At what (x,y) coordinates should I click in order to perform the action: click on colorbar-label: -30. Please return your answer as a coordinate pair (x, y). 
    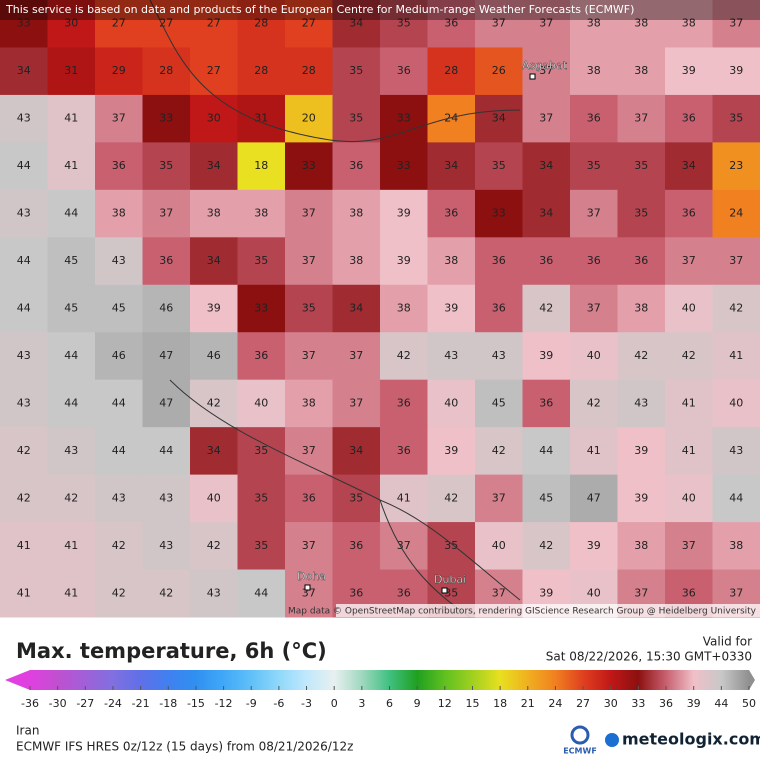
    Looking at the image, I should click on (58, 703).